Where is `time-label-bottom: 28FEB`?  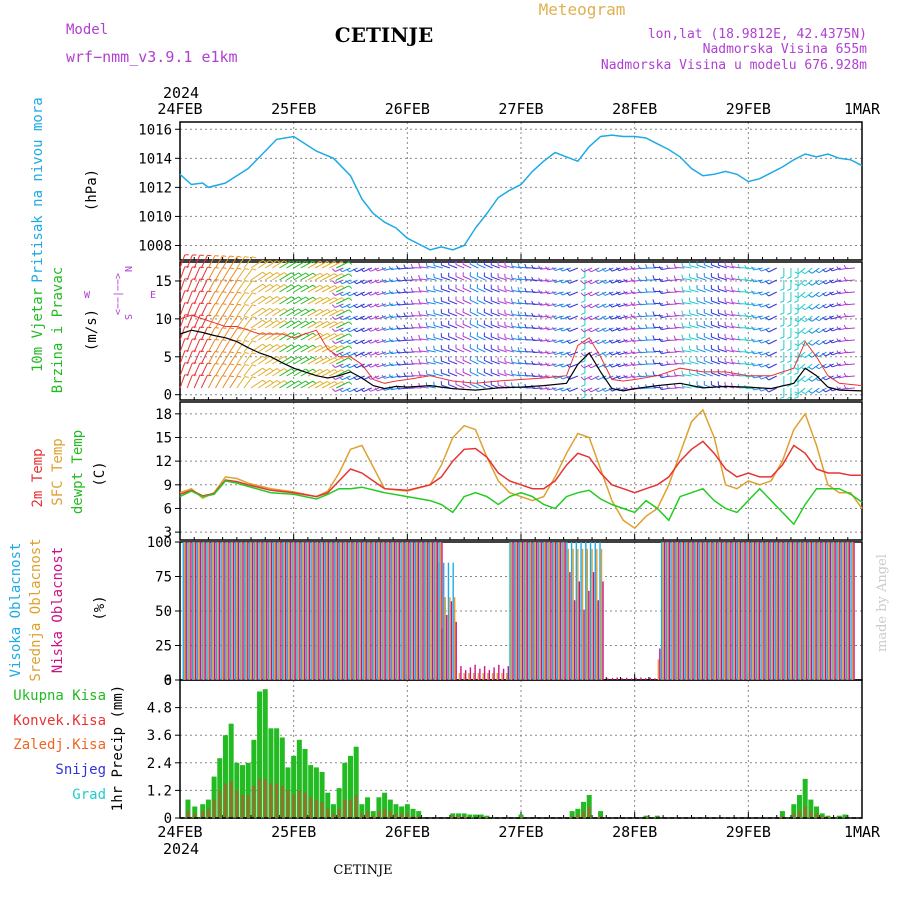
time-label-bottom: 28FEB is located at coordinates (634, 832).